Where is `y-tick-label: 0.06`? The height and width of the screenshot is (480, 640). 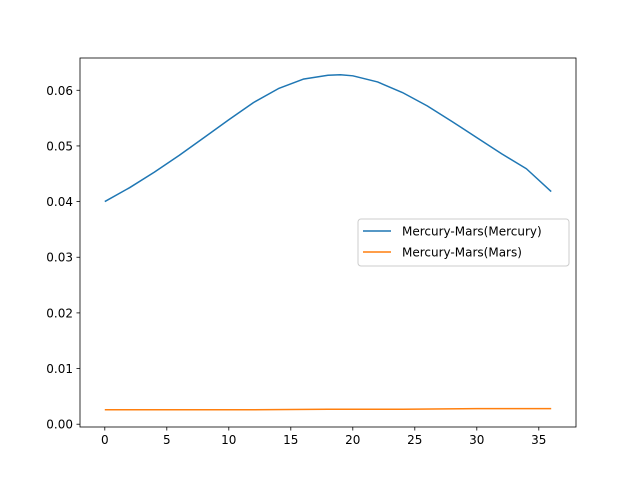 y-tick-label: 0.06 is located at coordinates (59, 91).